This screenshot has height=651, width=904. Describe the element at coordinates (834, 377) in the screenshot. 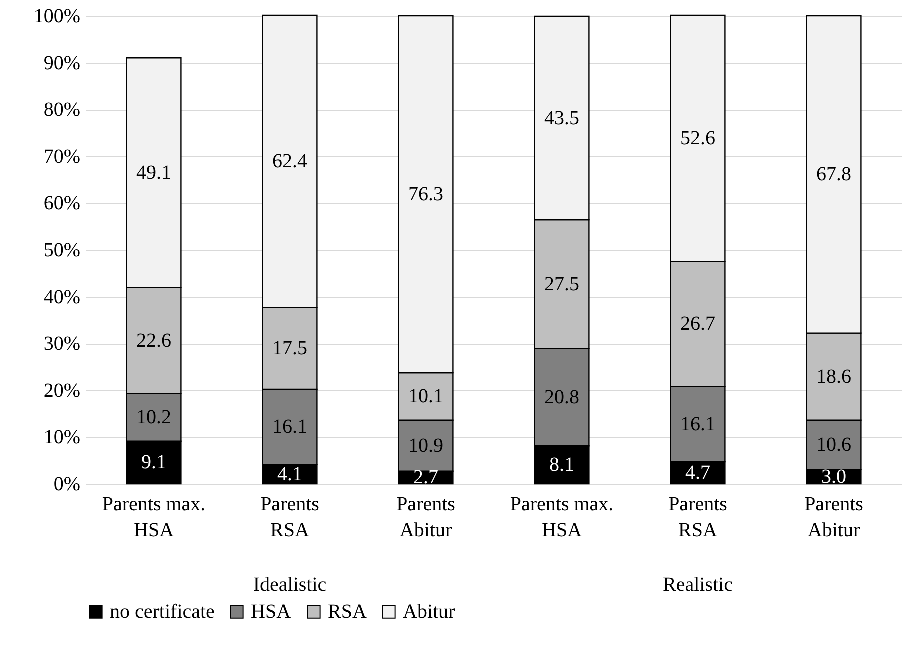

I see `data-label: 18.6` at that location.